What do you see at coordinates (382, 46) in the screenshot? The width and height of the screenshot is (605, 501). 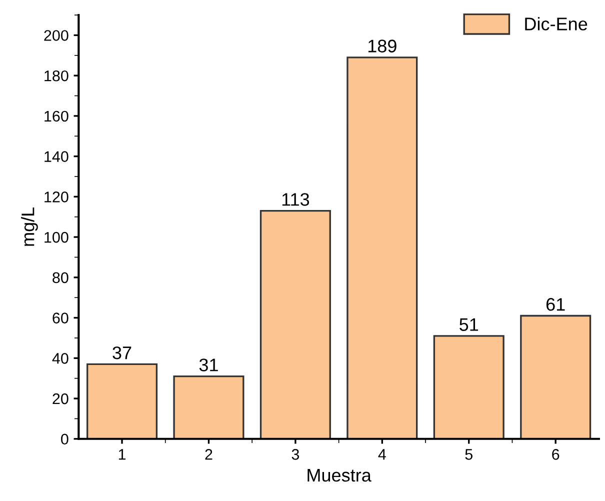 I see `data-label: 189` at bounding box center [382, 46].